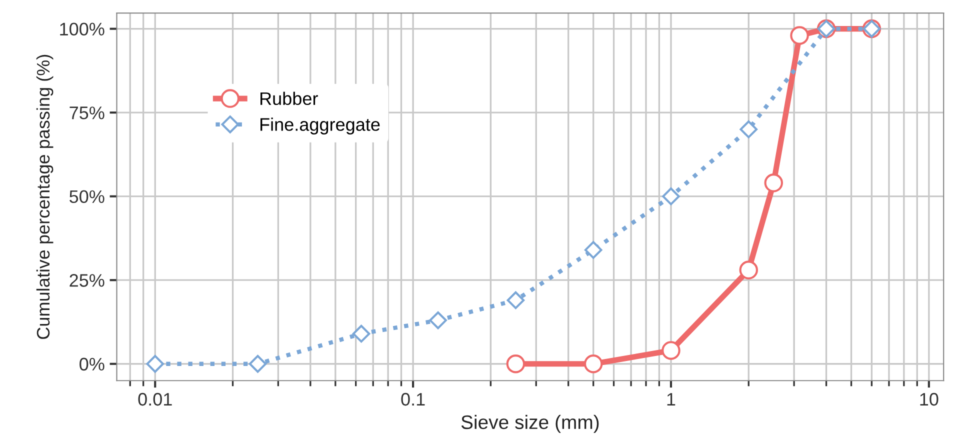 The image size is (957, 435). What do you see at coordinates (320, 126) in the screenshot?
I see `legend-label: Fine.aggregate` at bounding box center [320, 126].